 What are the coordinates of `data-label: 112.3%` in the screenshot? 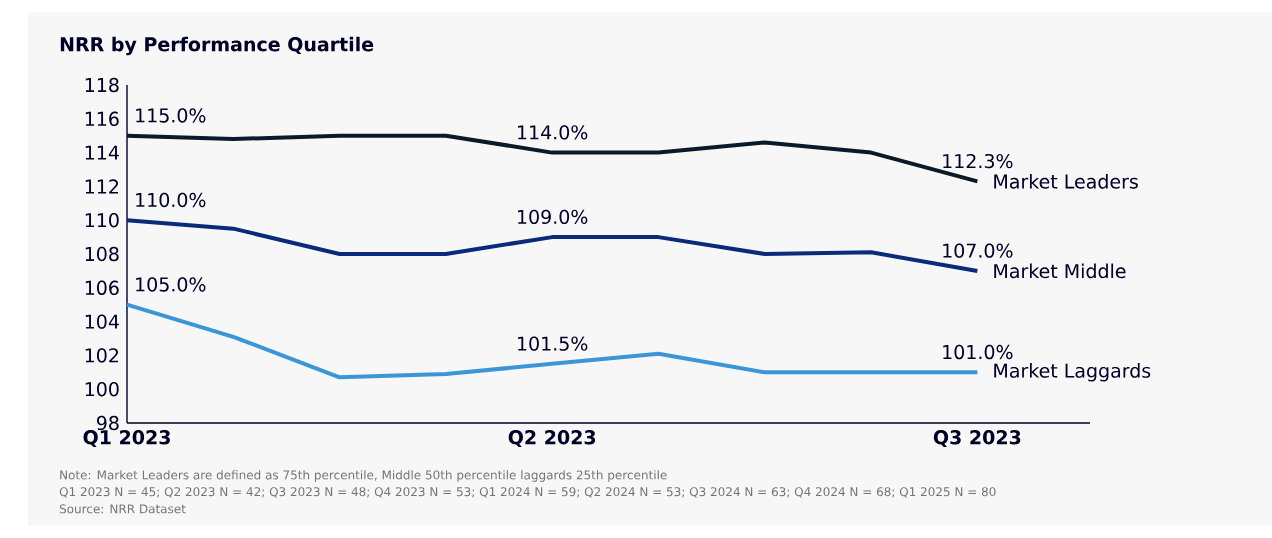 It's located at (978, 161).